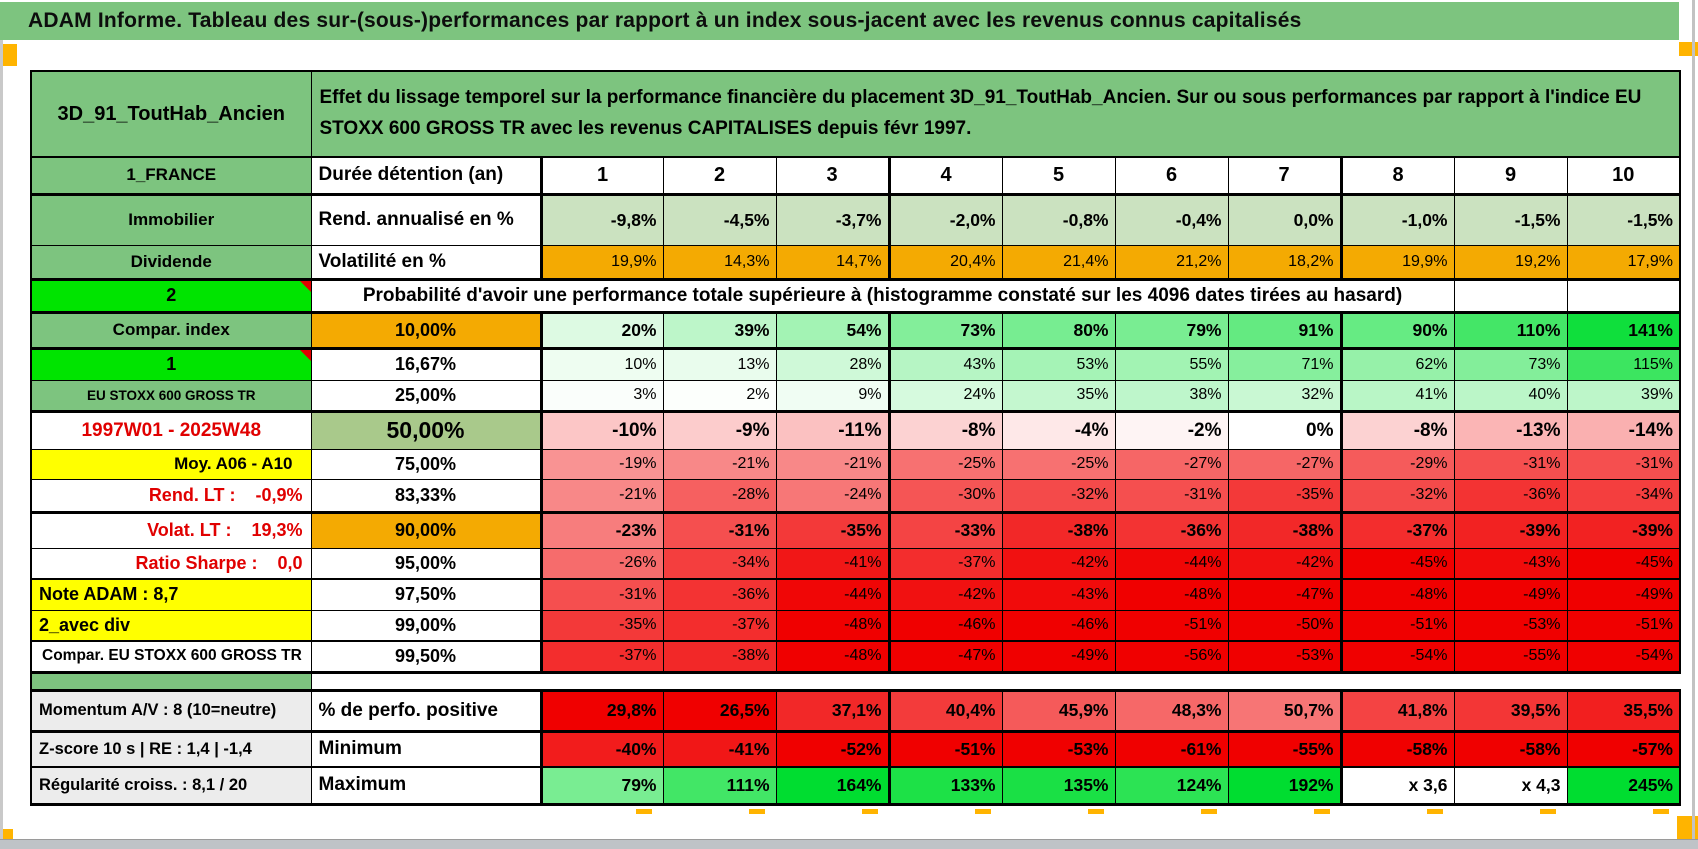 This screenshot has height=849, width=1698. Describe the element at coordinates (1397, 786) in the screenshot. I see `data-cell: x 3,6` at that location.